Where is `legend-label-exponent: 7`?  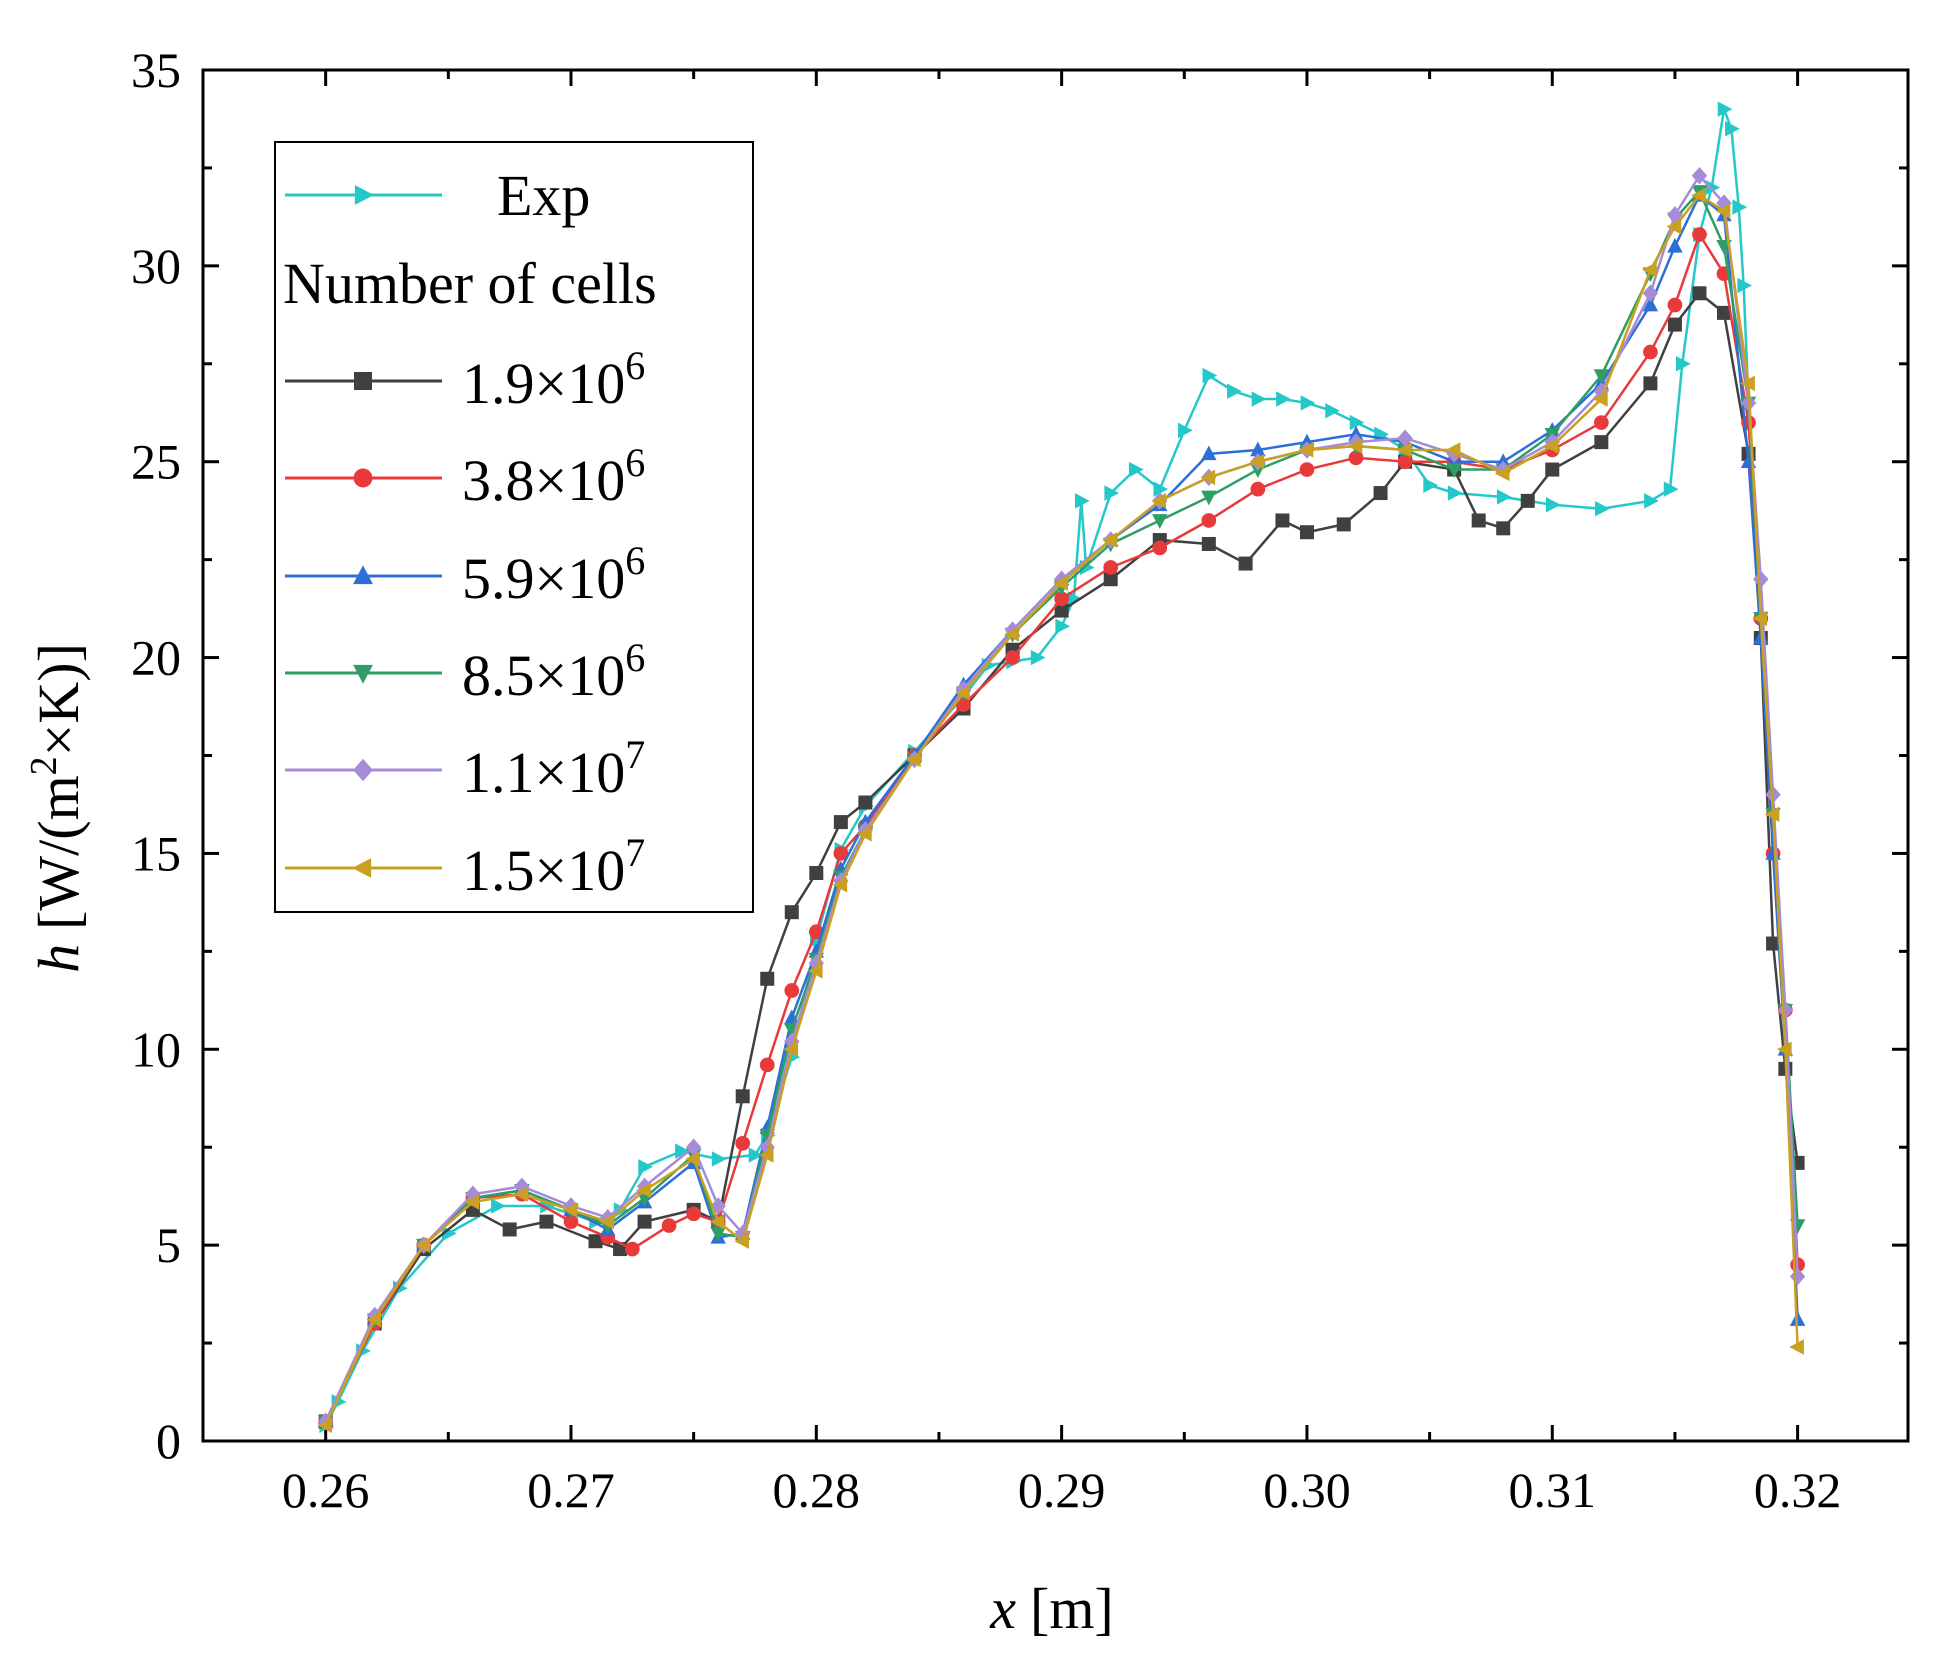
legend-label-exponent: 7 is located at coordinates (635, 852).